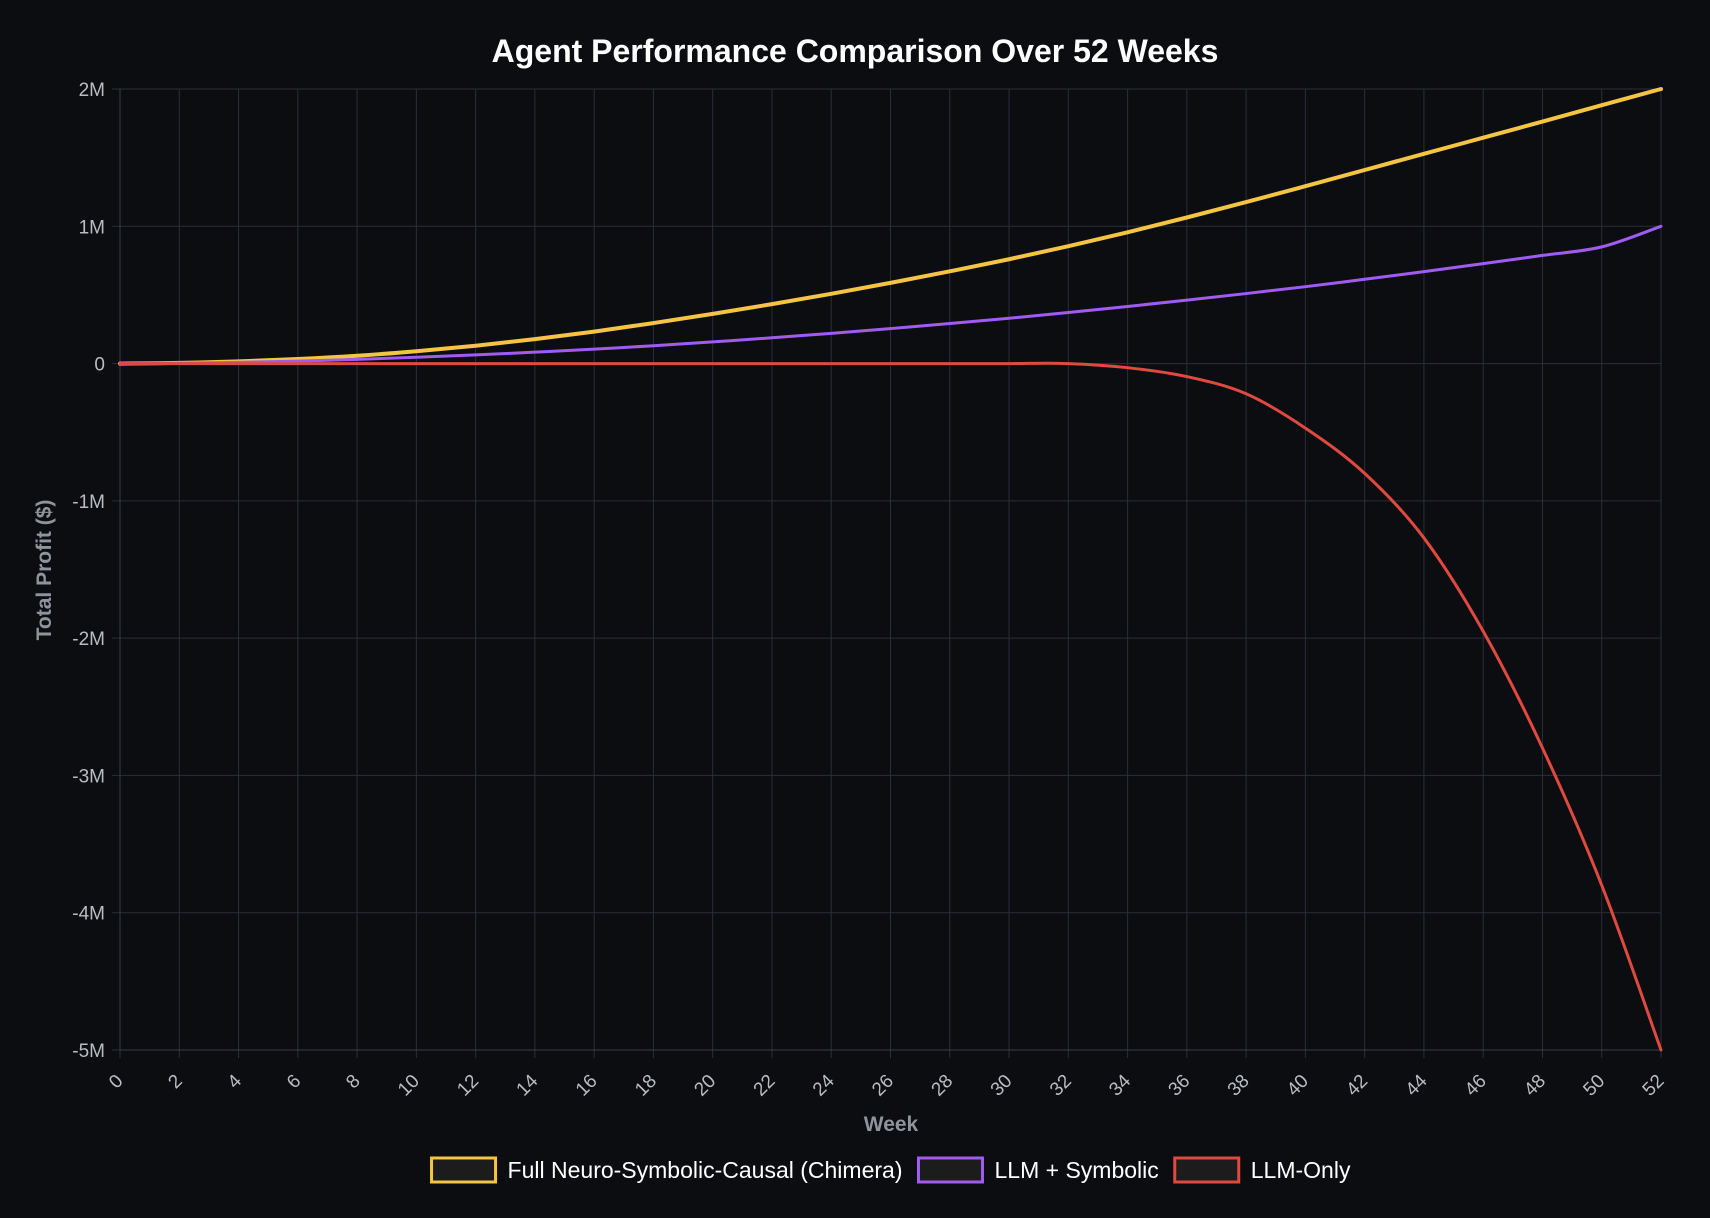 The image size is (1710, 1218). Describe the element at coordinates (92, 227) in the screenshot. I see `y-tick-label: 1M` at that location.